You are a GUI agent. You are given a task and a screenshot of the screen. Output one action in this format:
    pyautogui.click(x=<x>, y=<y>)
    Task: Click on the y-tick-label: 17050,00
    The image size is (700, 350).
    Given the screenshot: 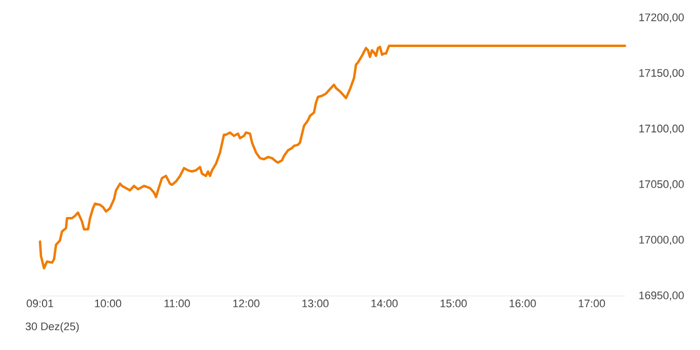 What is the action you would take?
    pyautogui.click(x=661, y=185)
    